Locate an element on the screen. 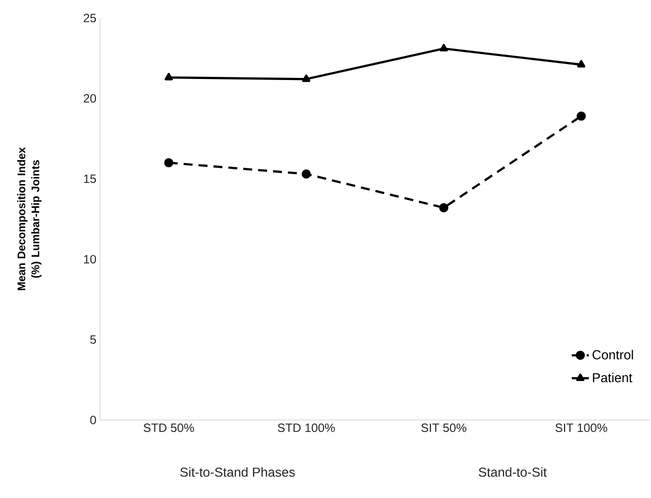 Image resolution: width=651 pixels, height=498 pixels. legend-label: Control is located at coordinates (612, 355).